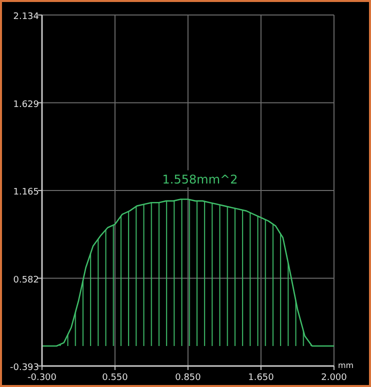 The width and height of the screenshot is (371, 387). Describe the element at coordinates (26, 193) in the screenshot. I see `text: 1.165` at that location.